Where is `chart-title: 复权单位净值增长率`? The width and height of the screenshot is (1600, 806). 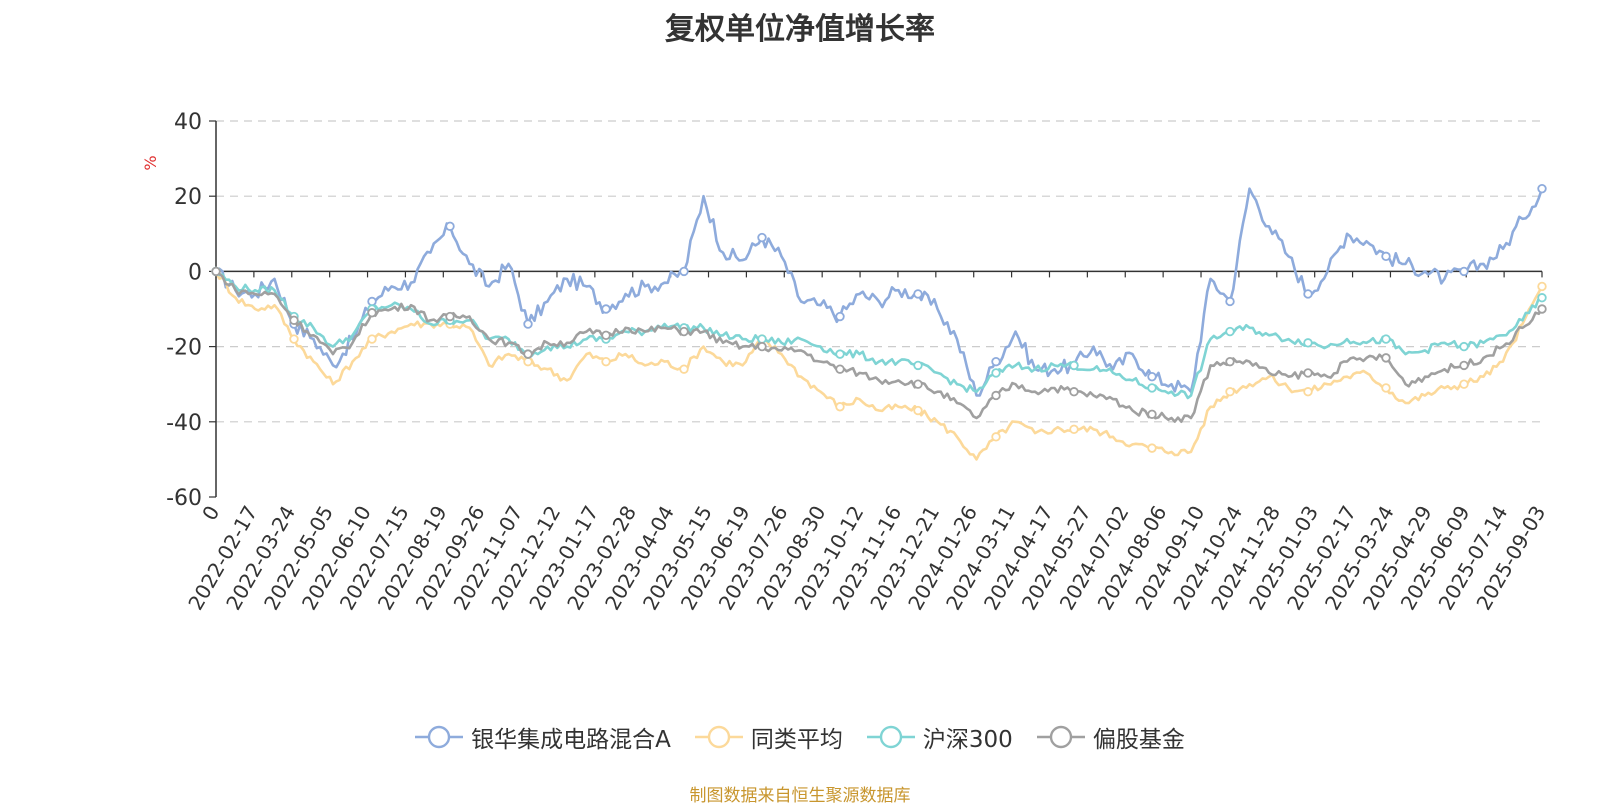 chart-title: 复权单位净值增长率 is located at coordinates (800, 29).